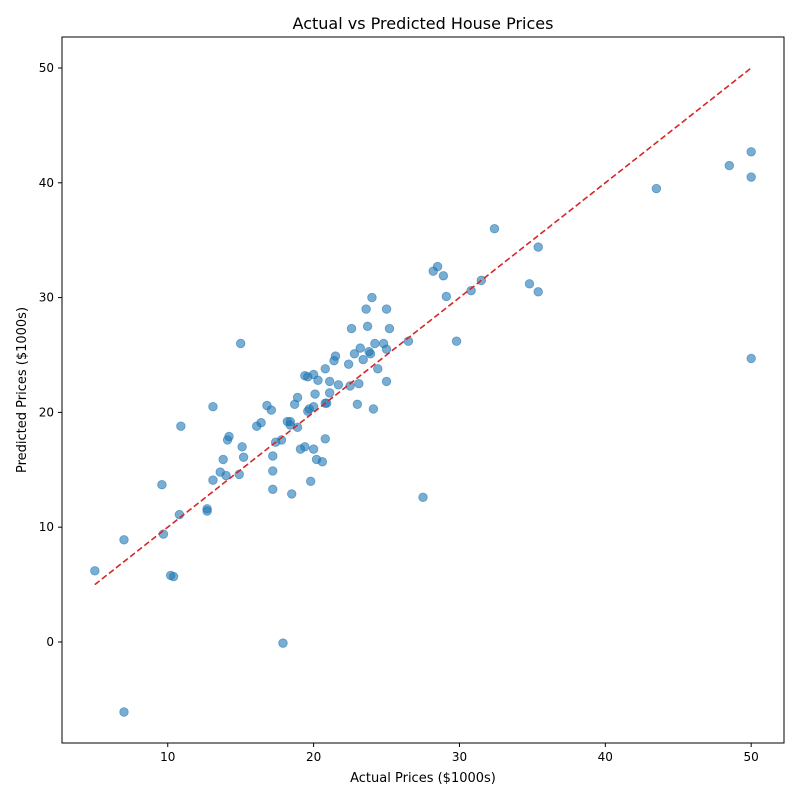 This screenshot has width=800, height=800. I want to click on chart-title: Actual vs Predicted House Prices, so click(423, 23).